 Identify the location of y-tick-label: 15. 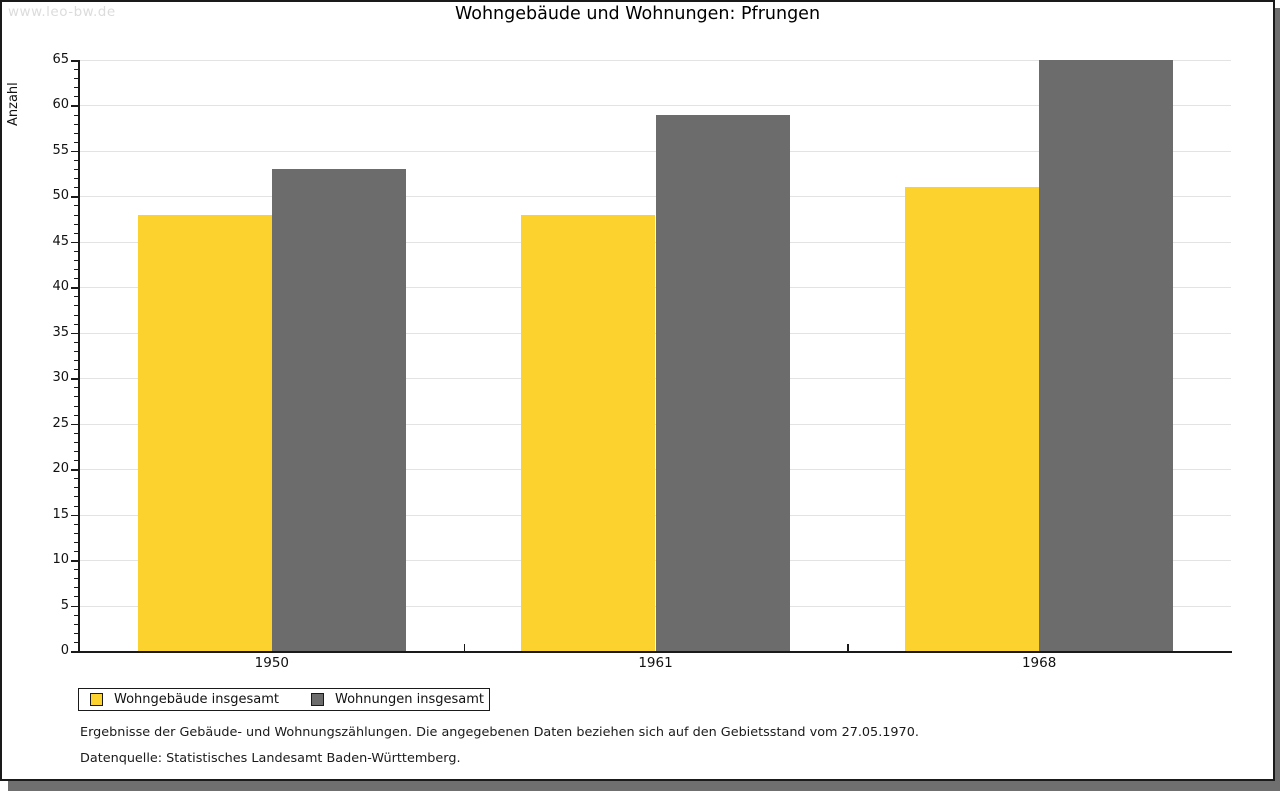
(60, 514).